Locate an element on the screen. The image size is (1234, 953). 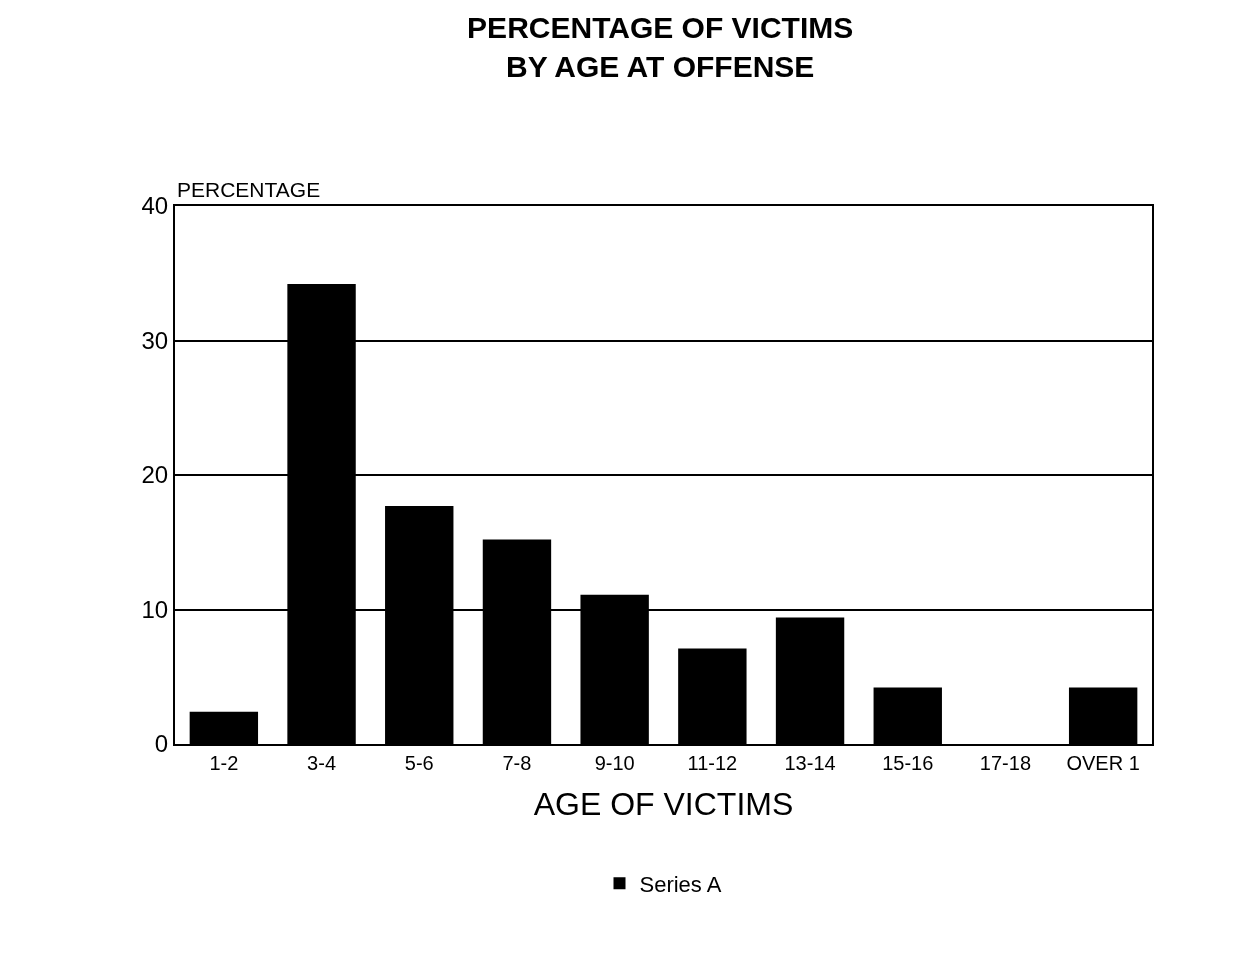
y-tick-label: 40 is located at coordinates (155, 206).